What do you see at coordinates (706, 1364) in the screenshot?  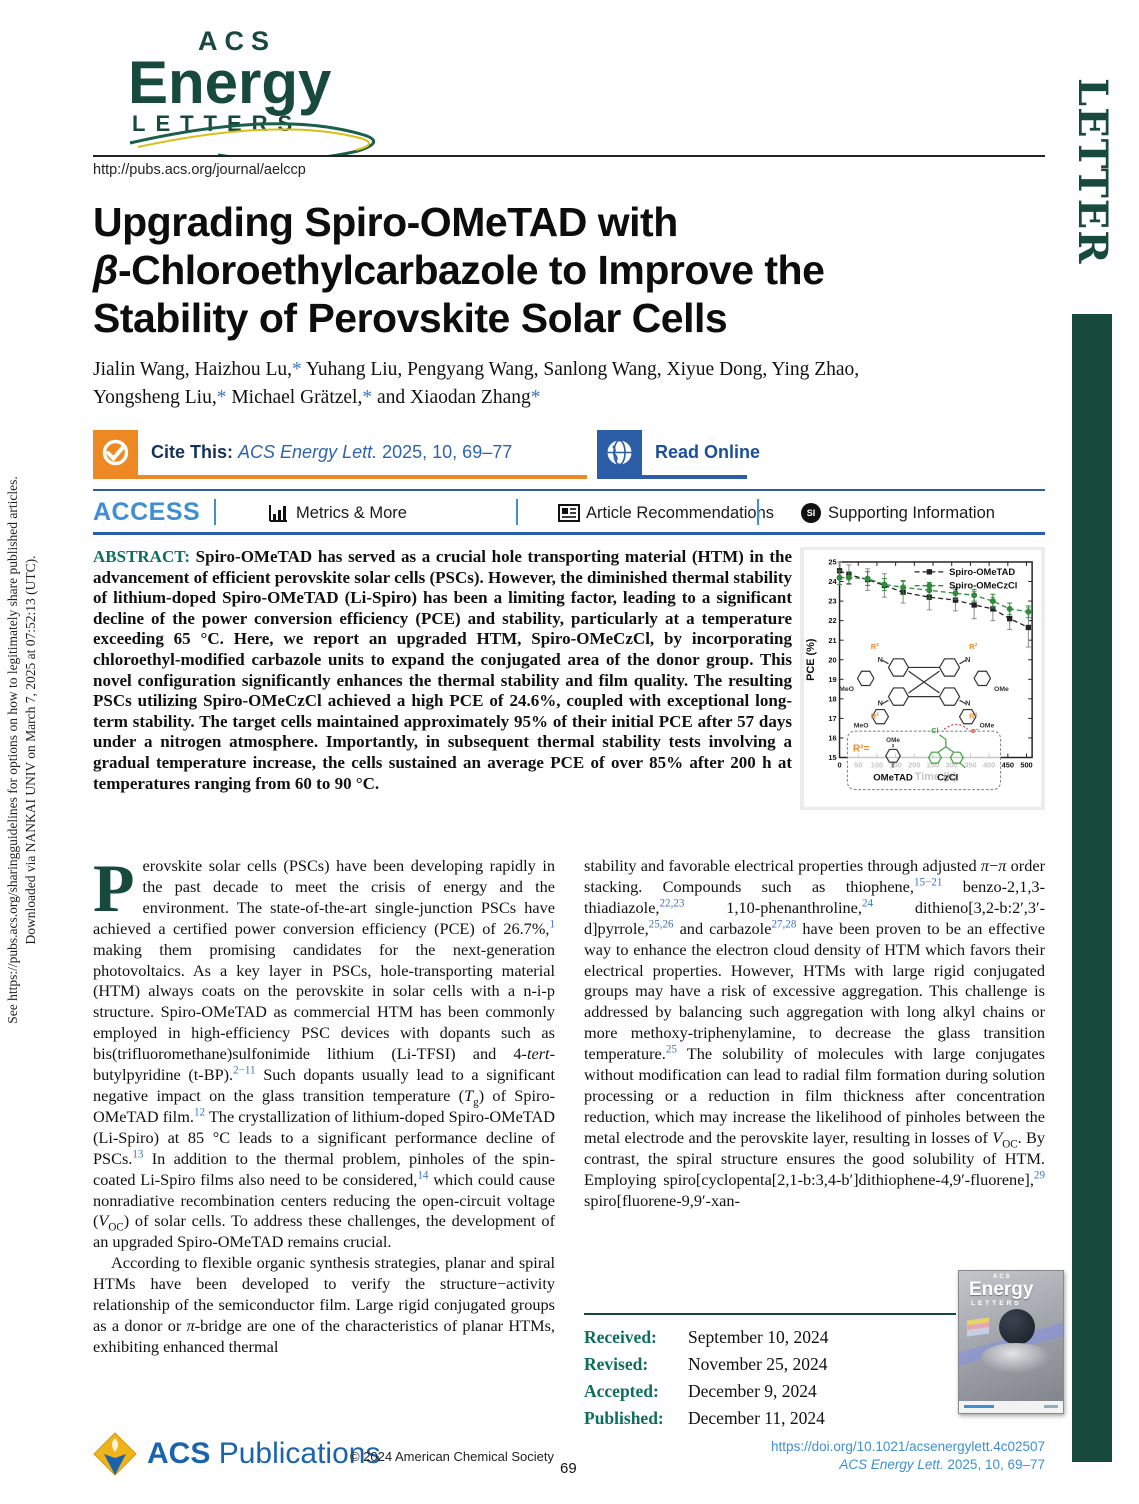 I see `date-row: Revised: November 25, 2024` at bounding box center [706, 1364].